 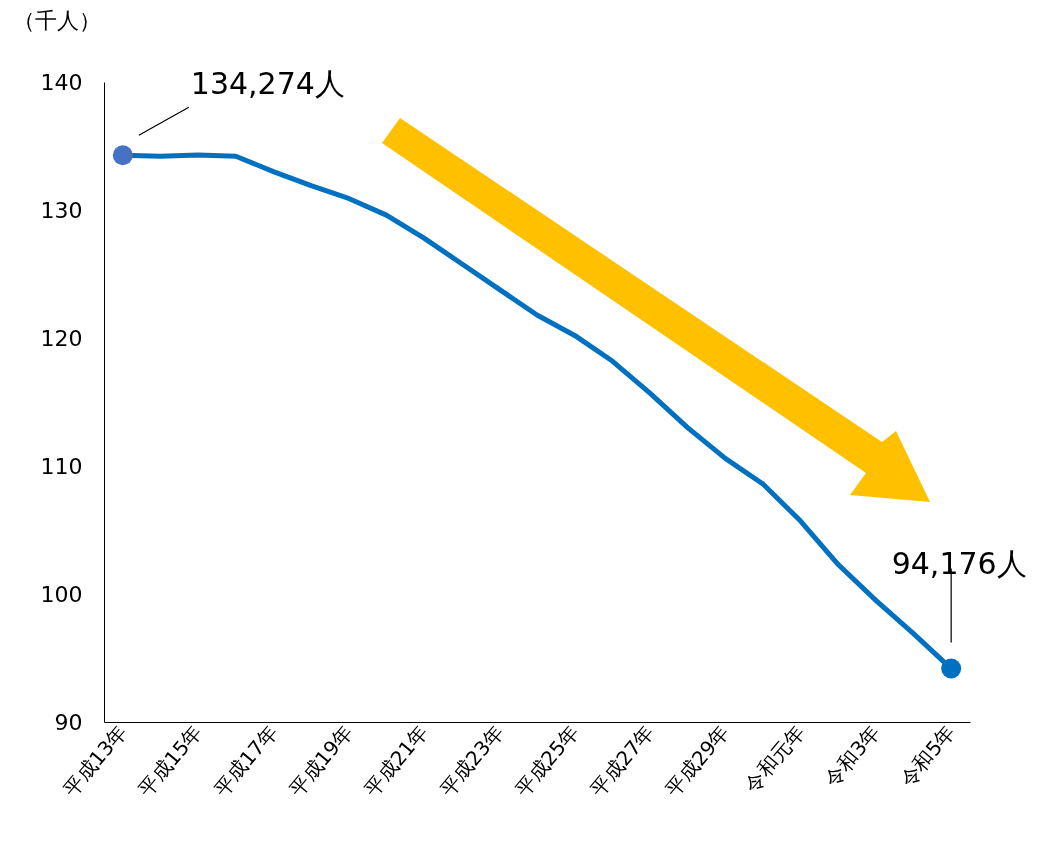 I want to click on y-tick-label: 100, so click(x=61, y=594).